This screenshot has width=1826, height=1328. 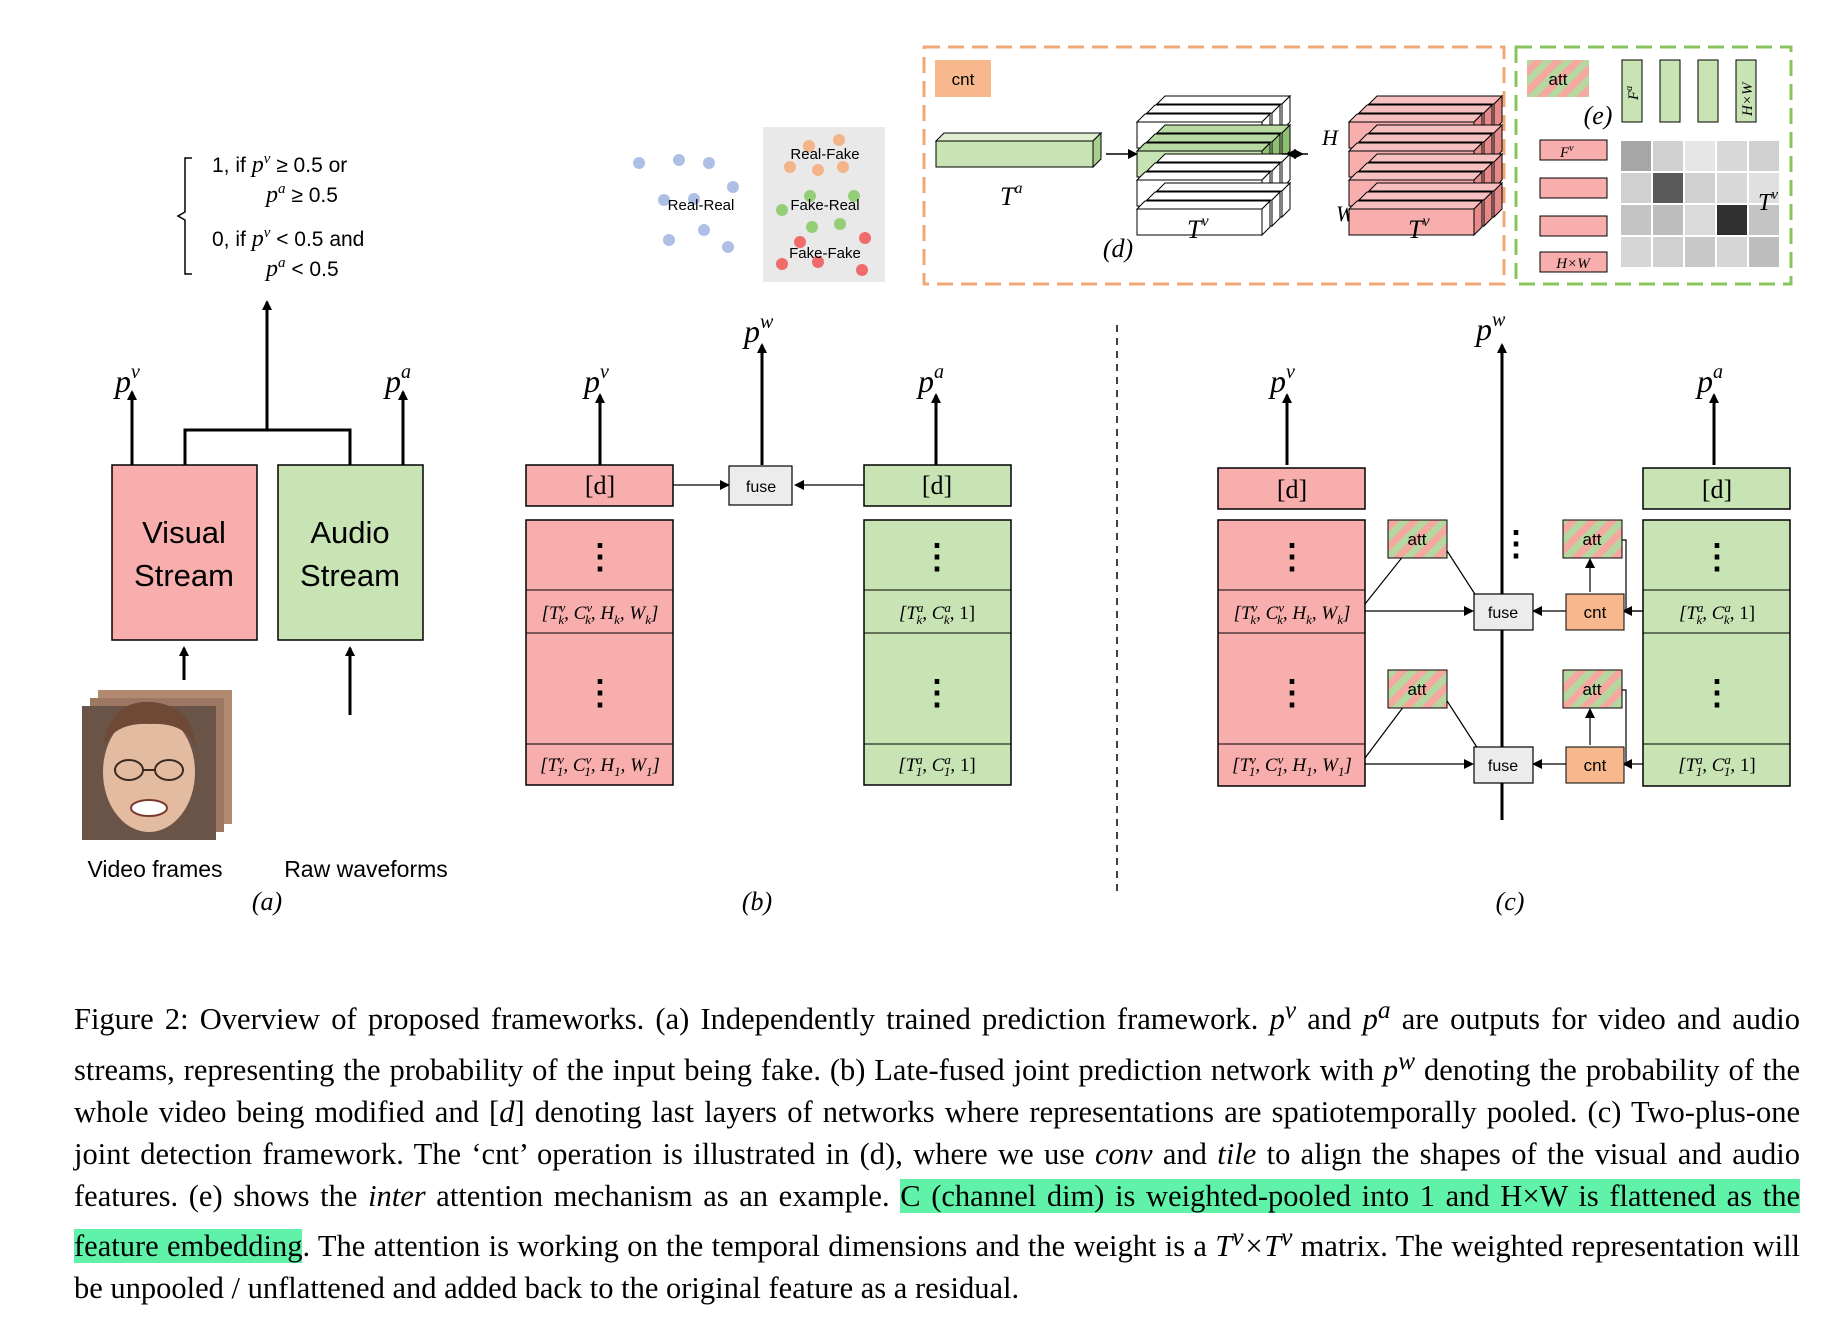 I want to click on visual-d-block-c, so click(x=1291, y=488).